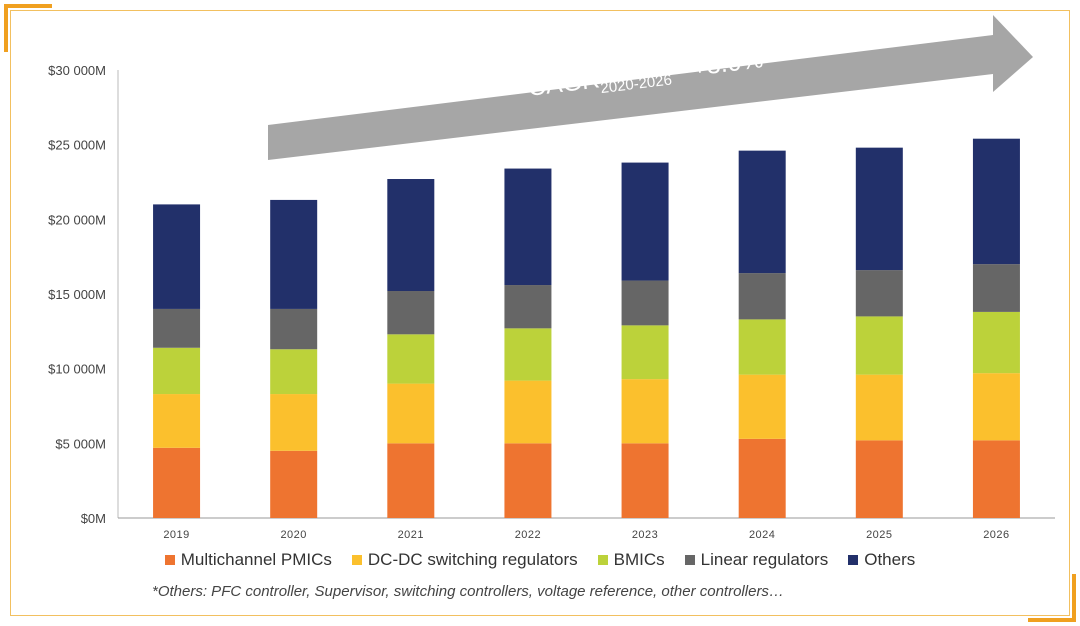 Image resolution: width=1080 pixels, height=626 pixels. I want to click on legend-label: DC-DC switching regulators, so click(472, 559).